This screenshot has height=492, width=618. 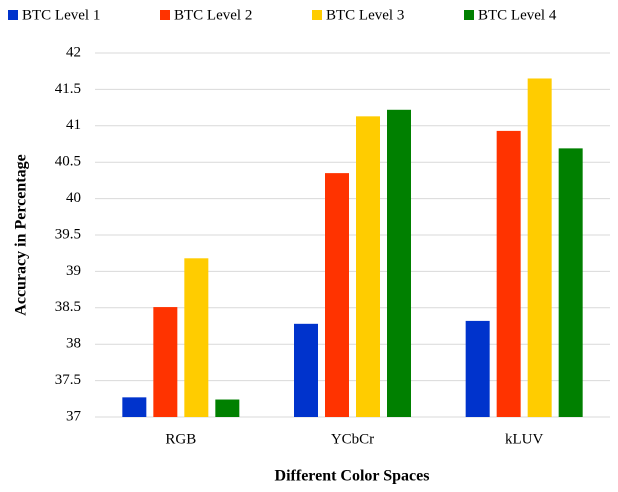 What do you see at coordinates (180, 439) in the screenshot?
I see `x-tick-label: RGB` at bounding box center [180, 439].